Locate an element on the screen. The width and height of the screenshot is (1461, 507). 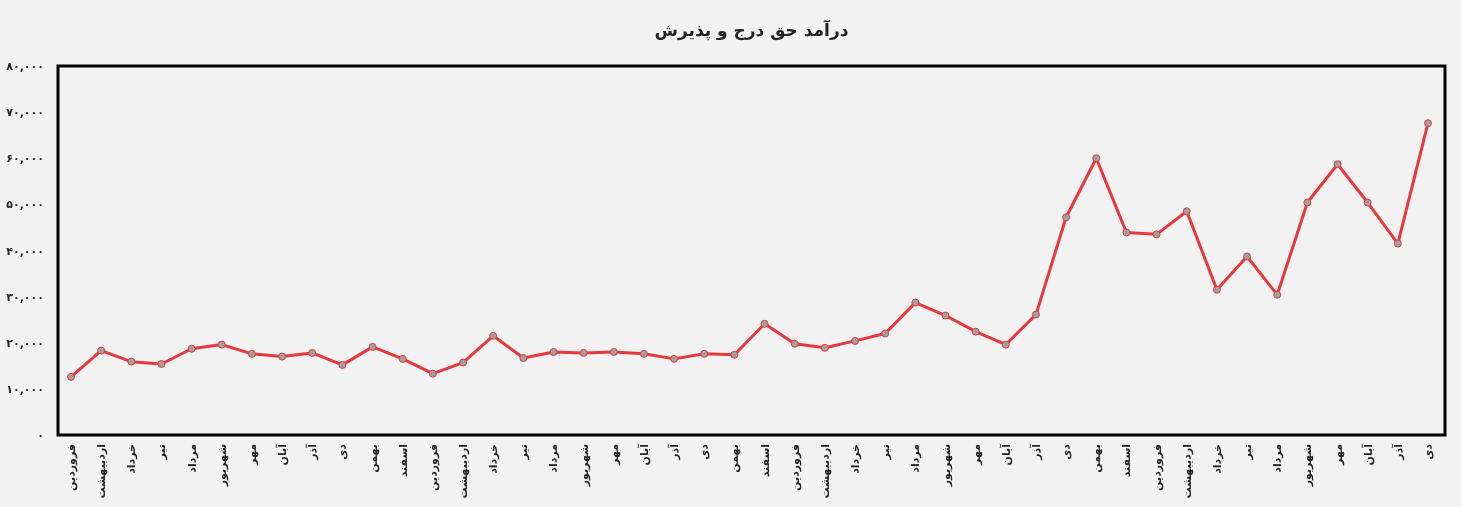
ytick: ۰ is located at coordinates (40, 435).